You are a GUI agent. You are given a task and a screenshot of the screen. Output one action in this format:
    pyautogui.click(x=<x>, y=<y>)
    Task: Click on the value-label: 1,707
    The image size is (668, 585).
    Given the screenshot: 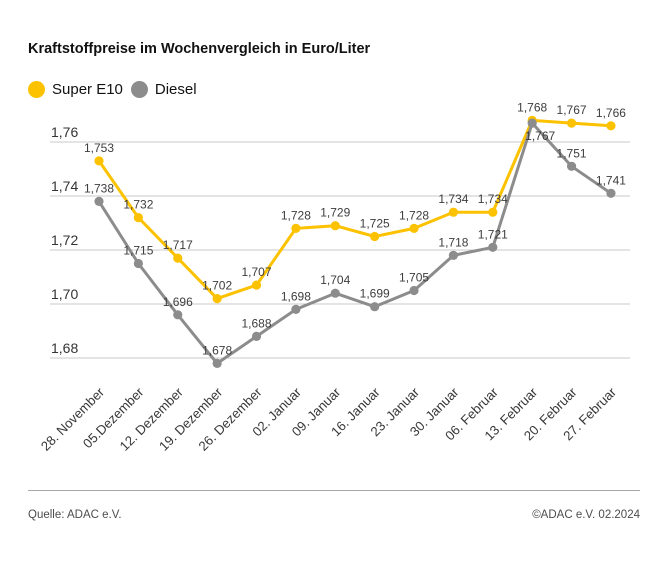 What is the action you would take?
    pyautogui.click(x=257, y=272)
    